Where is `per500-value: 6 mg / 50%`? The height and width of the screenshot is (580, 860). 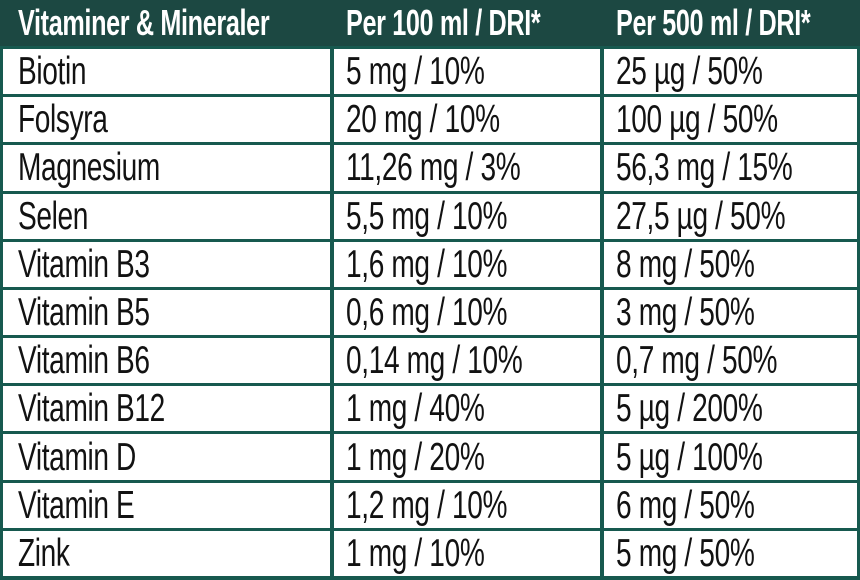
per500-value: 6 mg / 50% is located at coordinates (685, 505).